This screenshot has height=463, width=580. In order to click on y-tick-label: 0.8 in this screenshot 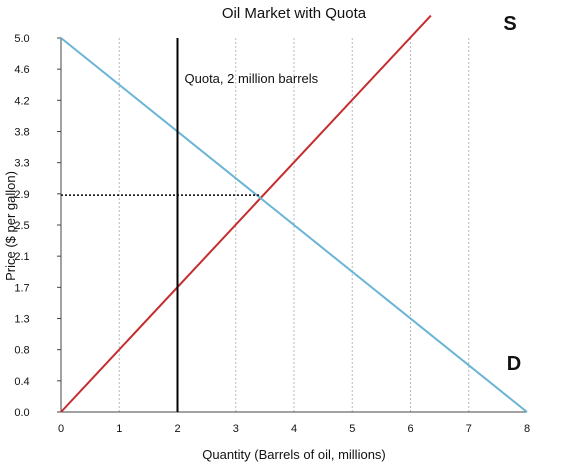, I will do `click(21, 351)`.